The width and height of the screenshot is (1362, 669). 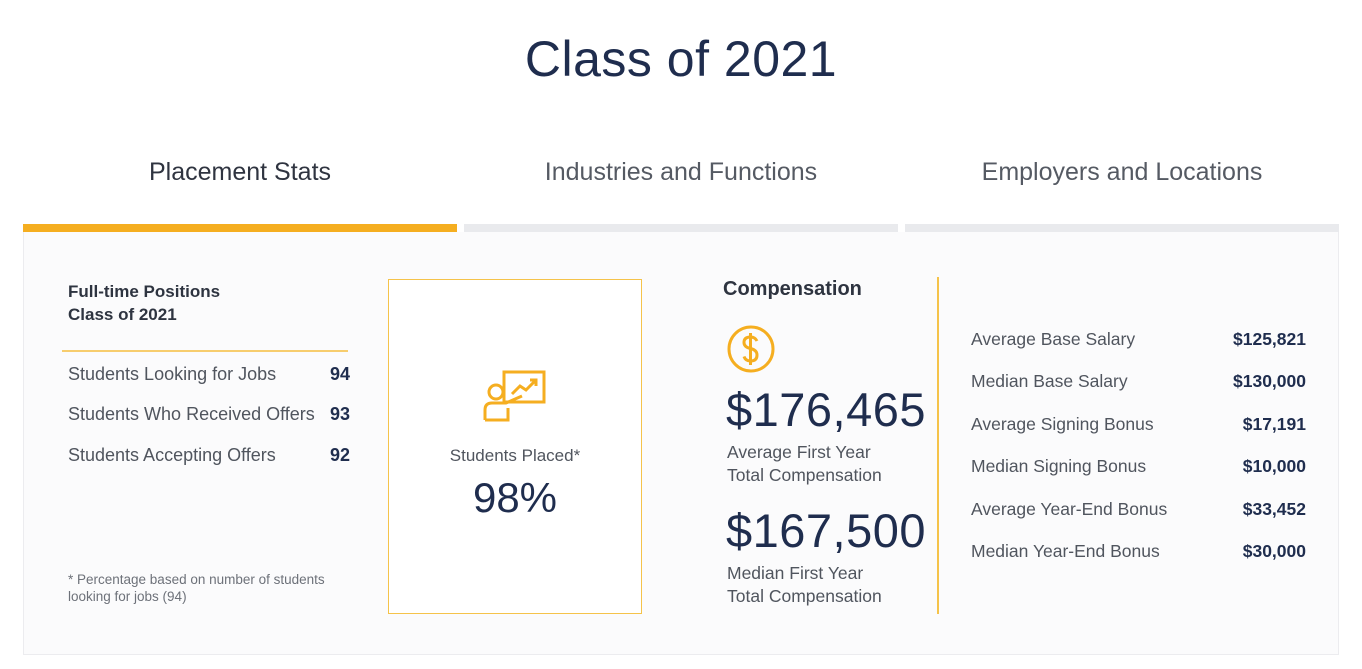 What do you see at coordinates (1069, 509) in the screenshot?
I see `salary-label: Average Year-End Bonus` at bounding box center [1069, 509].